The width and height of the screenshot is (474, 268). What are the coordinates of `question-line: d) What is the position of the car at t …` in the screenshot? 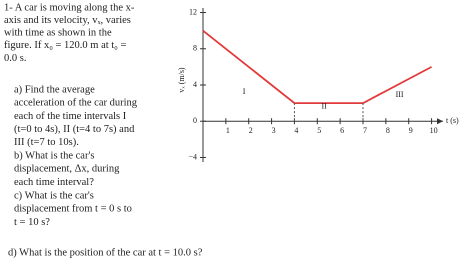 It's located at (105, 252).